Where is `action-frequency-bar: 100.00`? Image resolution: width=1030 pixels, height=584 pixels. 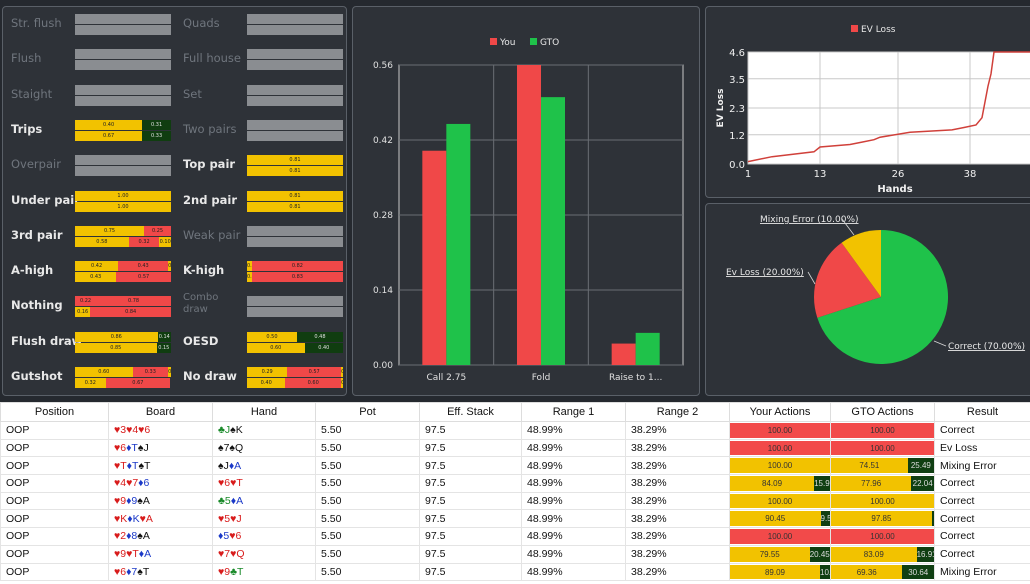
action-frequency-bar: 100.00 is located at coordinates (882, 430).